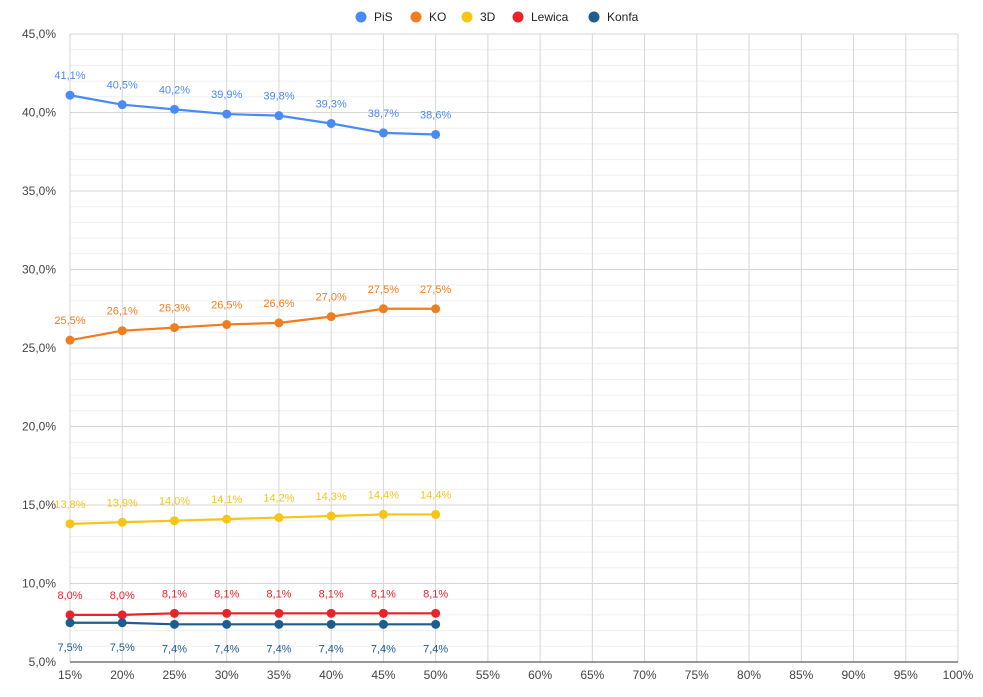 The height and width of the screenshot is (697, 983). Describe the element at coordinates (279, 675) in the screenshot. I see `x-tick-label: 35%` at that location.